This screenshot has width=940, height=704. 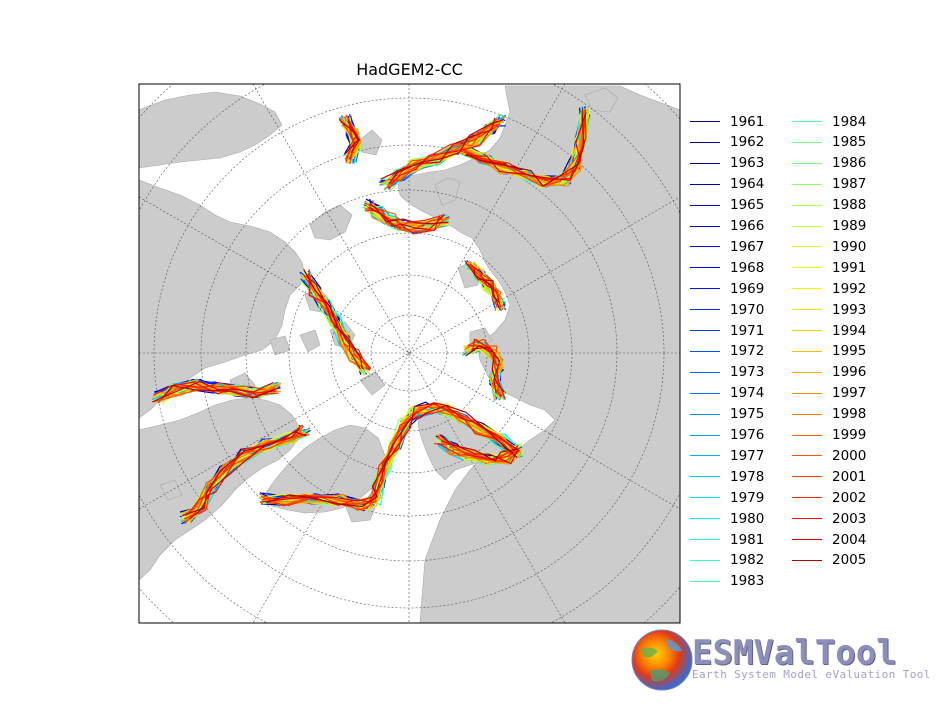 I want to click on legend-label: 1998, so click(x=849, y=414).